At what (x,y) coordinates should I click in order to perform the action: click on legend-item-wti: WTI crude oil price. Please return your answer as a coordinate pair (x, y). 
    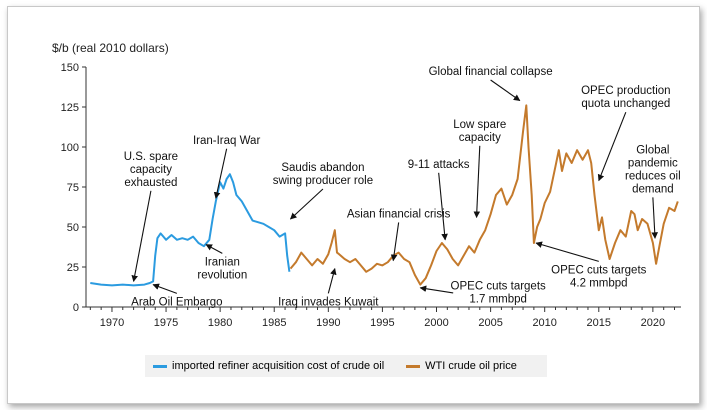
    Looking at the image, I should click on (461, 366).